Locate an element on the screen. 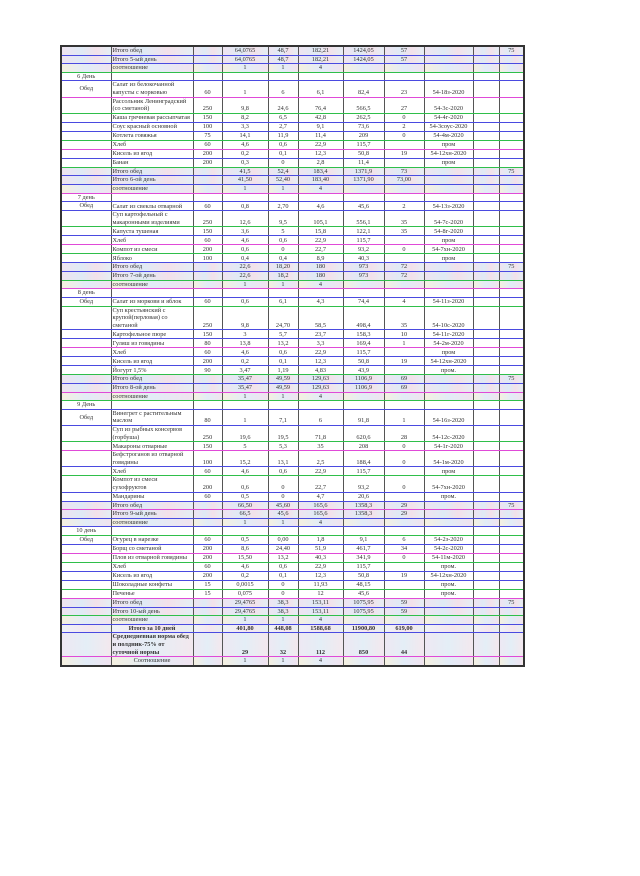  cell-carbs: 182,21 is located at coordinates (320, 59).